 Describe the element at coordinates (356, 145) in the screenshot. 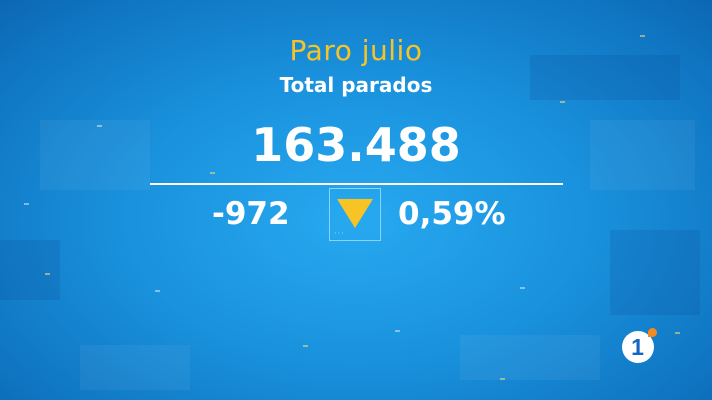

I see `total-unemployed-value: 163.488` at that location.